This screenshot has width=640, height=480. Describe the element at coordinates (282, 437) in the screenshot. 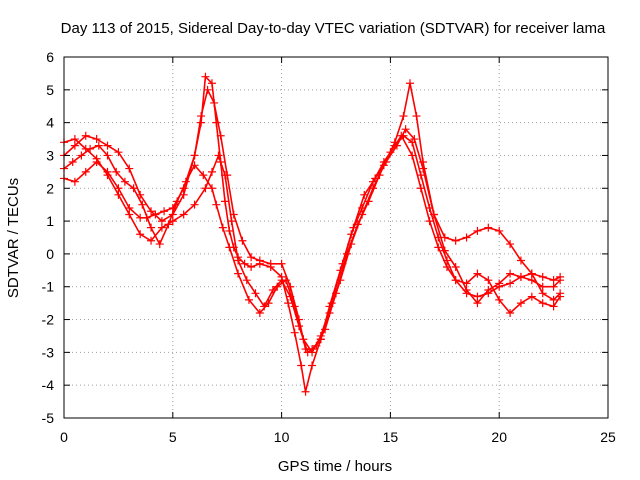

I see `x-tick-label: 10` at that location.